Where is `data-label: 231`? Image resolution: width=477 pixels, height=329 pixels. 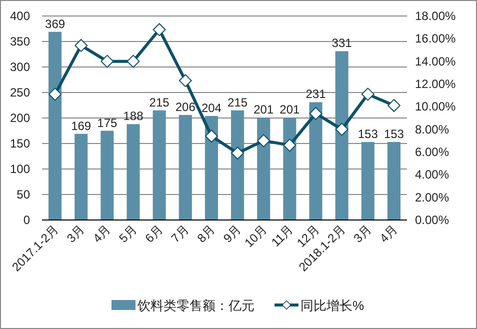 data-label: 231 is located at coordinates (316, 94).